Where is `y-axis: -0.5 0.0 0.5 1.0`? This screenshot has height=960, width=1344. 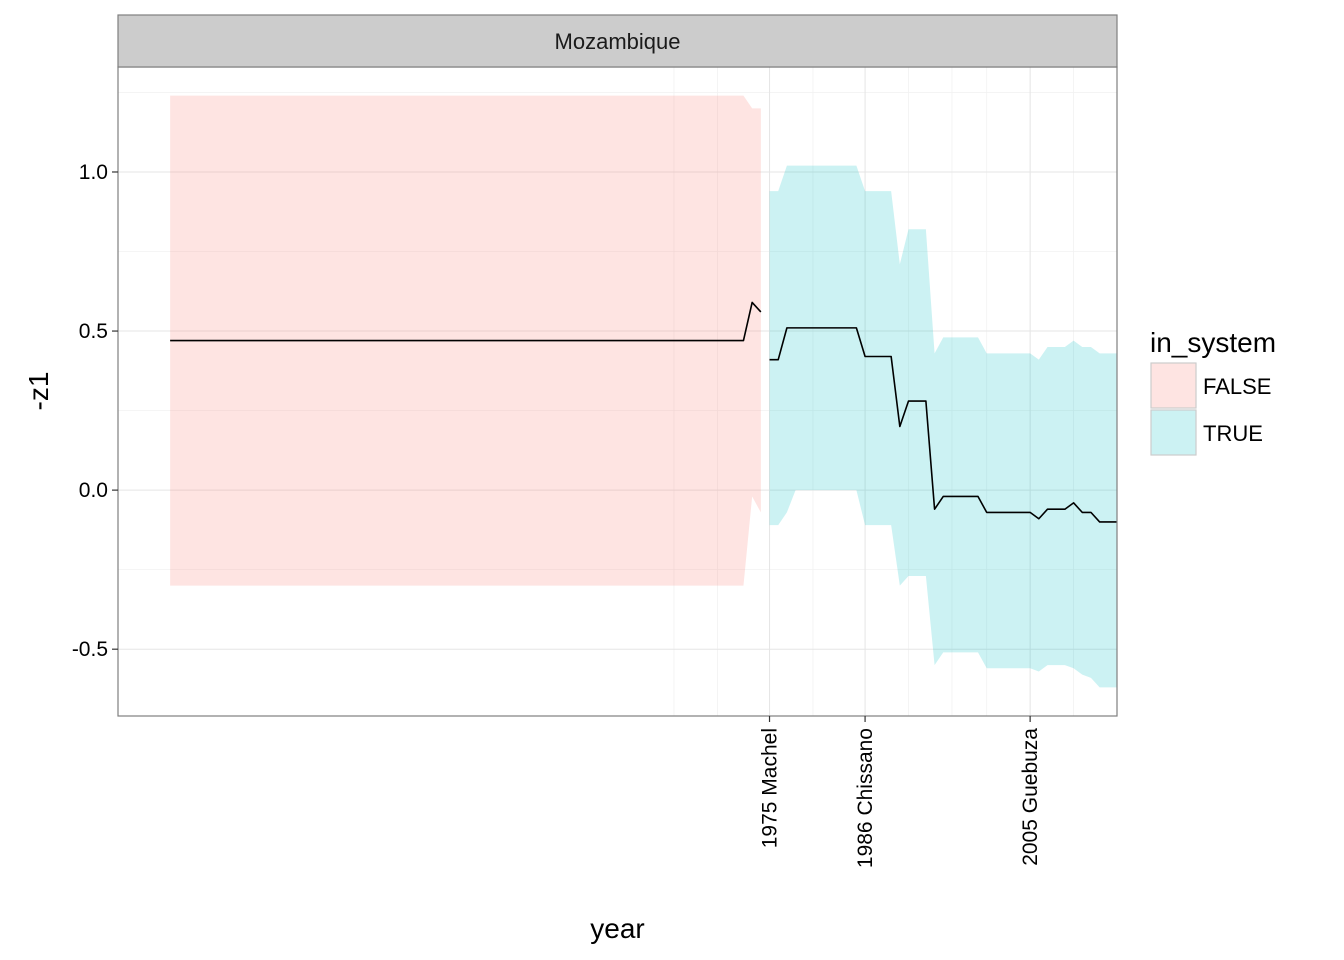 y-axis: -0.5 0.0 0.5 1.0 is located at coordinates (95, 411).